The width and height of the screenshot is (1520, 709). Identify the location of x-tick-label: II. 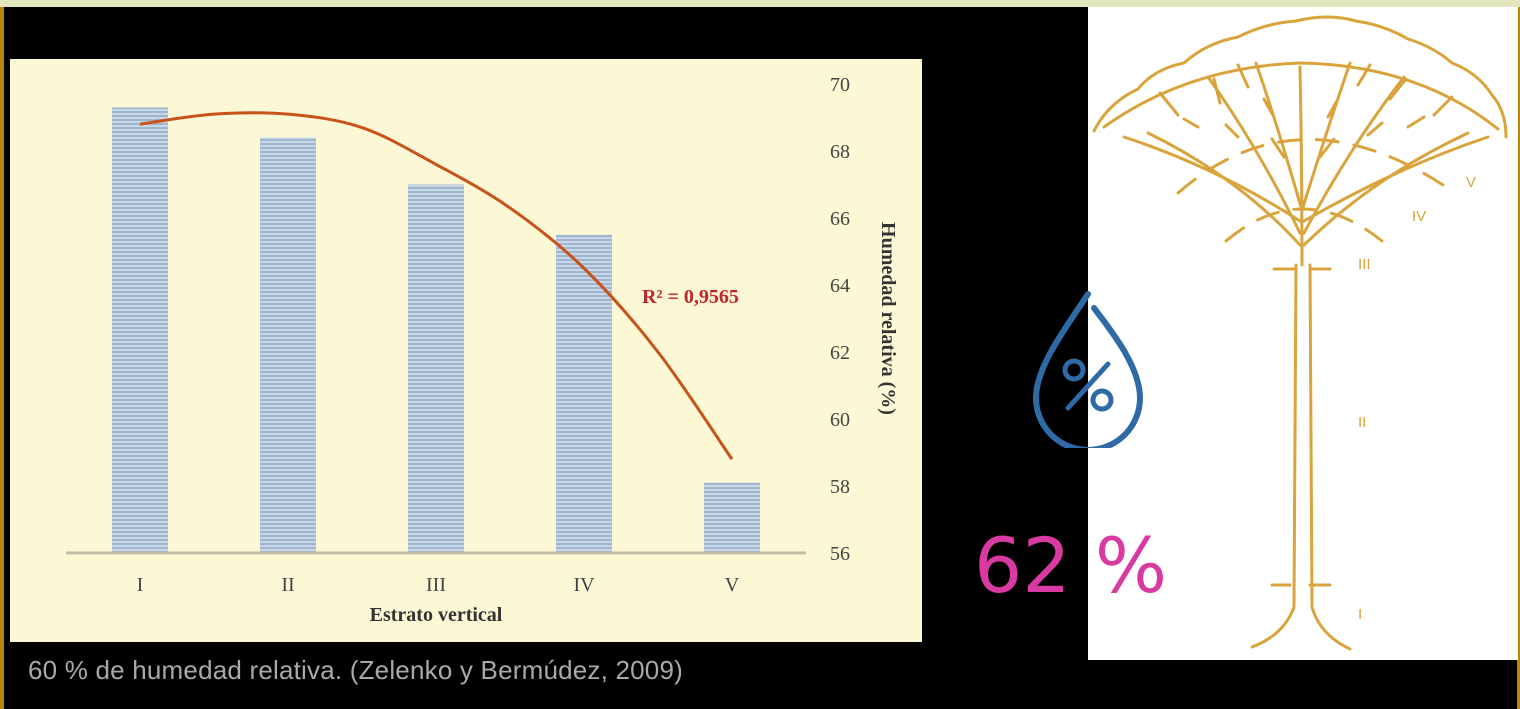
(287, 585).